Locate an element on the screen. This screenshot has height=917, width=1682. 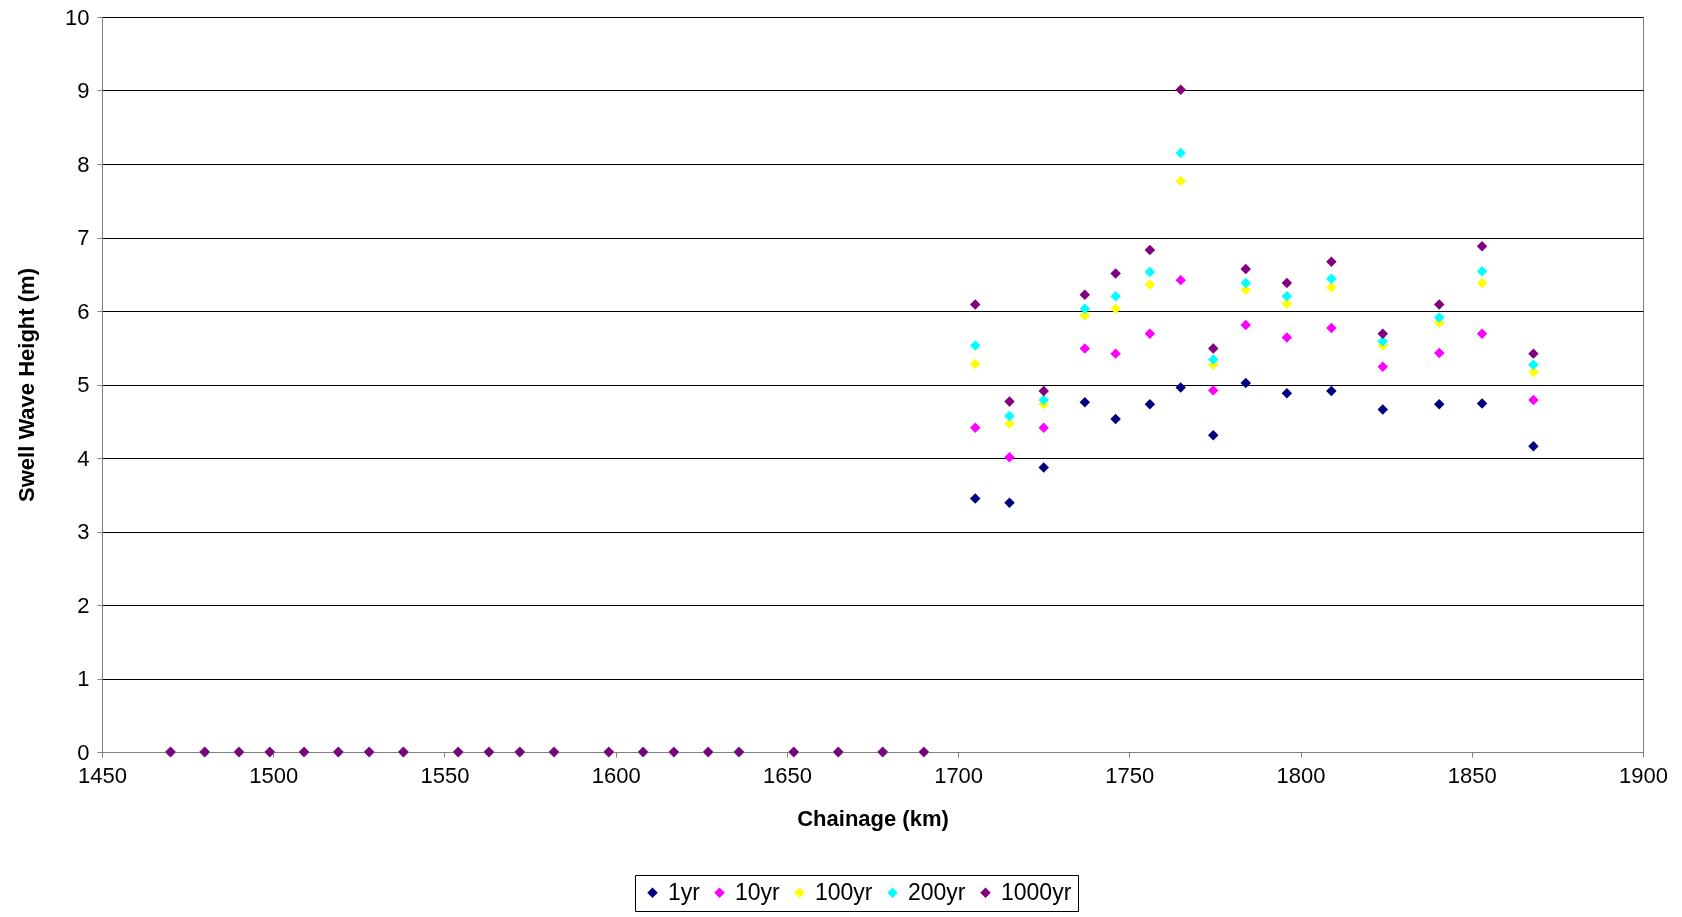
y-tick-label: 7 is located at coordinates (83, 237).